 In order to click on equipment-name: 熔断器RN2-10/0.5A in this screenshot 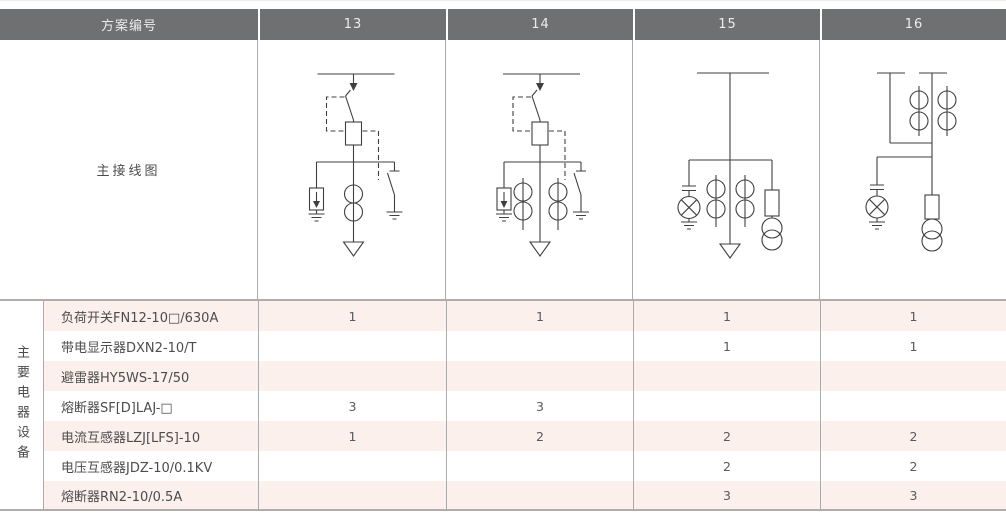, I will do `click(150, 496)`.